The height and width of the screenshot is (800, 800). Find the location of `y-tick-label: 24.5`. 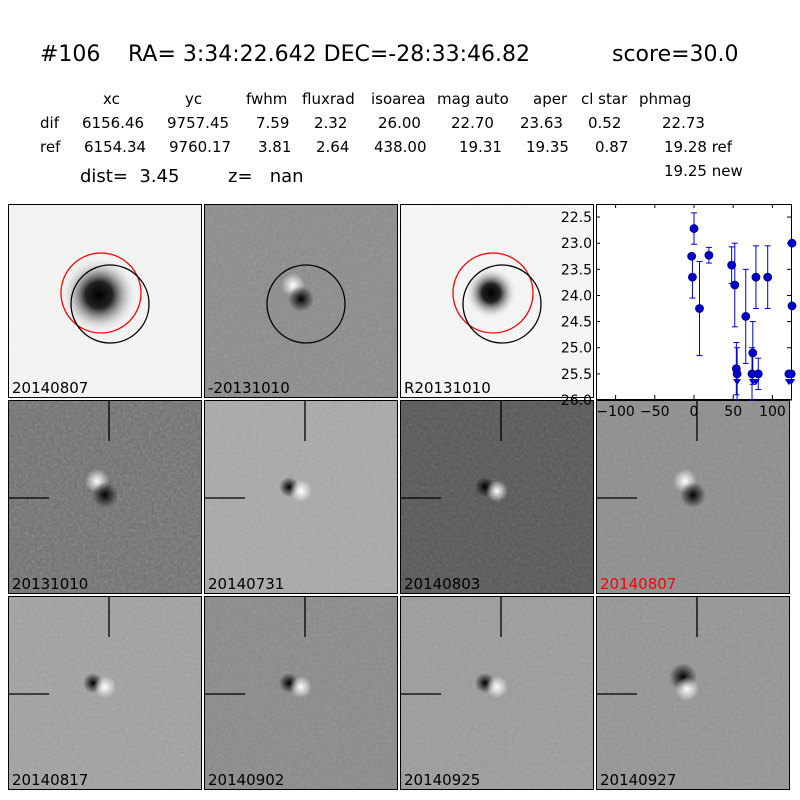

y-tick-label: 24.5 is located at coordinates (576, 323).